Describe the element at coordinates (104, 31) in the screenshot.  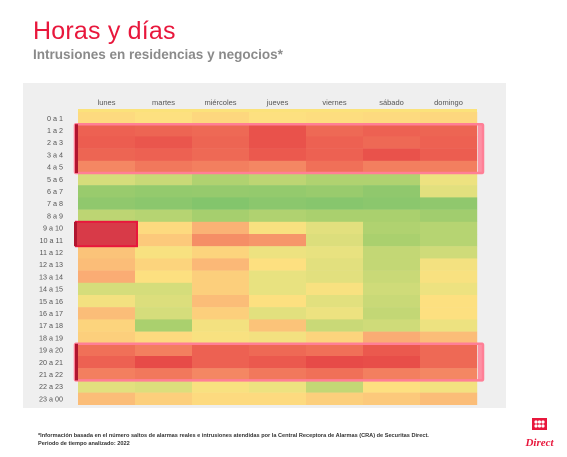
I see `chart-title: Horas y días` at that location.